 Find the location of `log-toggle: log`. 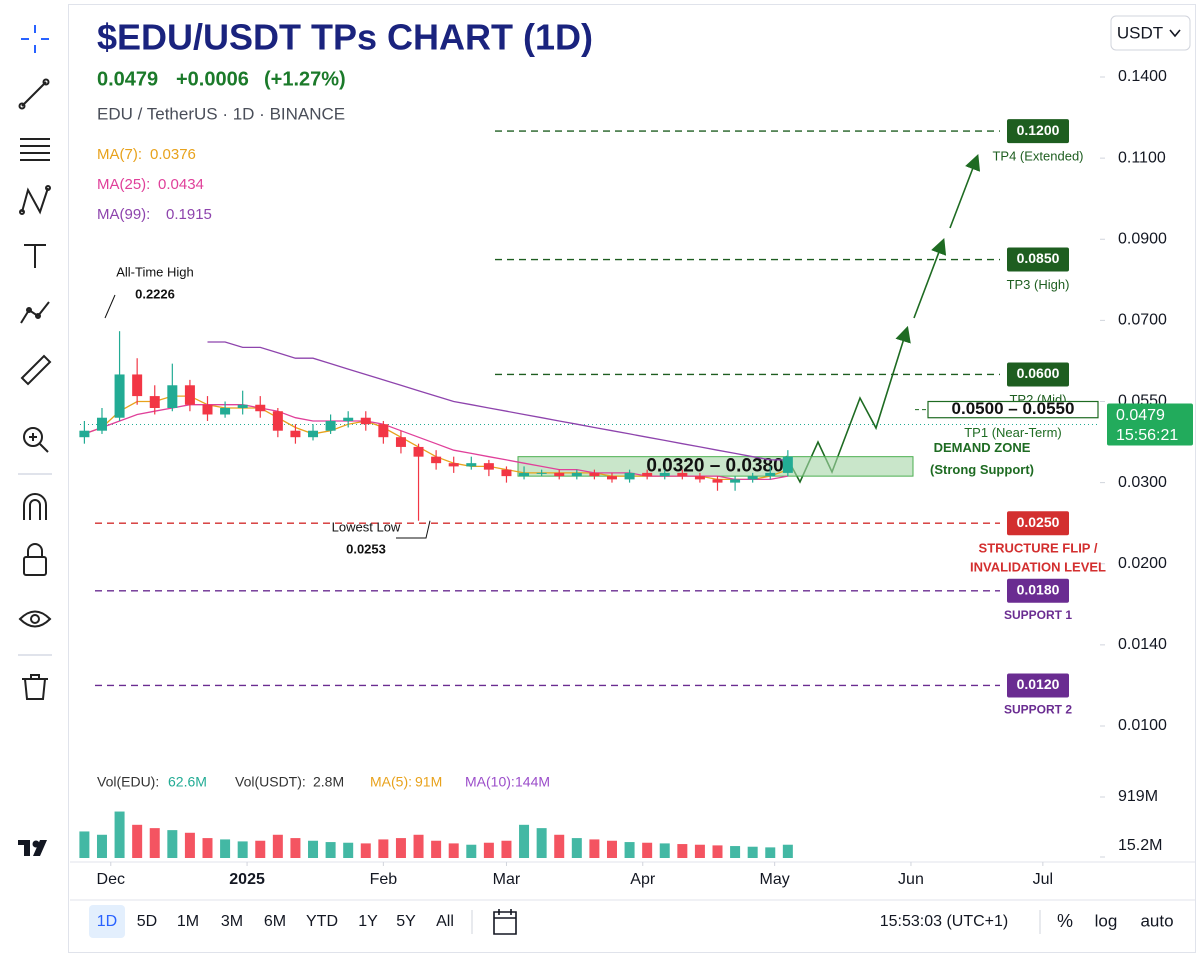

log-toggle: log is located at coordinates (1106, 920).